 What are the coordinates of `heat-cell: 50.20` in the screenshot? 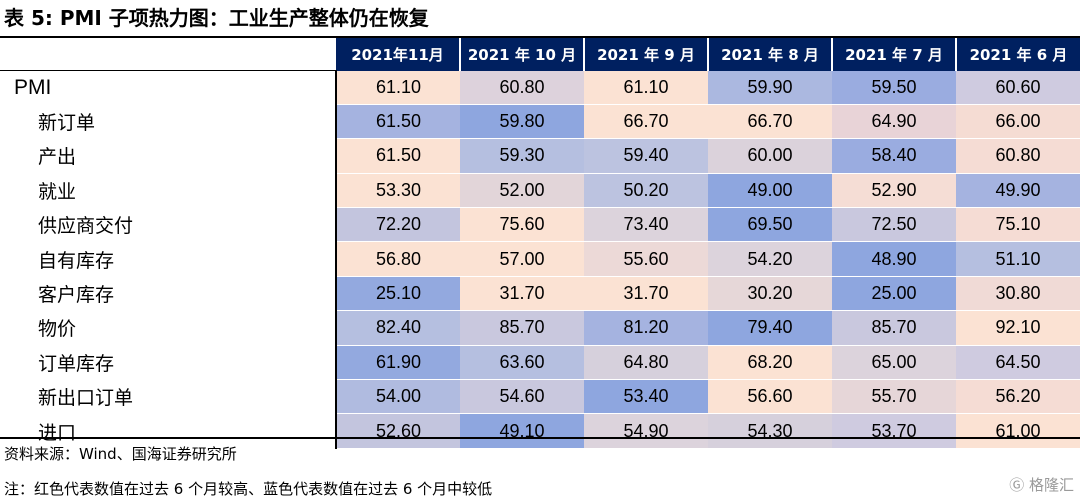 It's located at (646, 191).